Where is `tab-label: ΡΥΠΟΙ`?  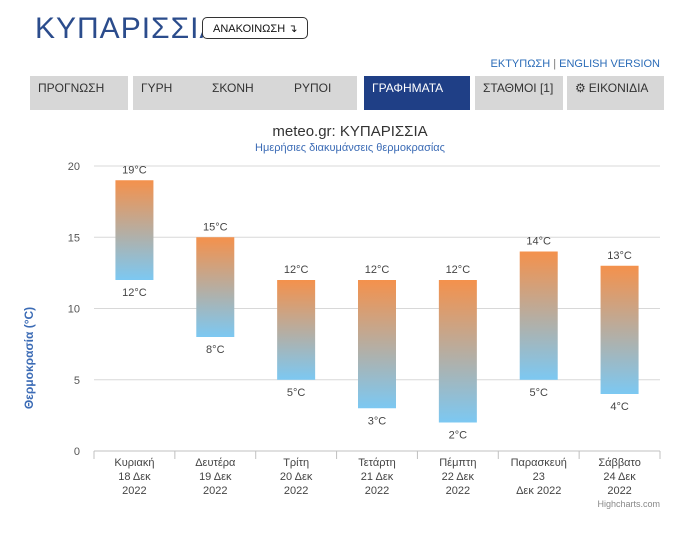
tab-label: ΡΥΠΟΙ is located at coordinates (313, 88).